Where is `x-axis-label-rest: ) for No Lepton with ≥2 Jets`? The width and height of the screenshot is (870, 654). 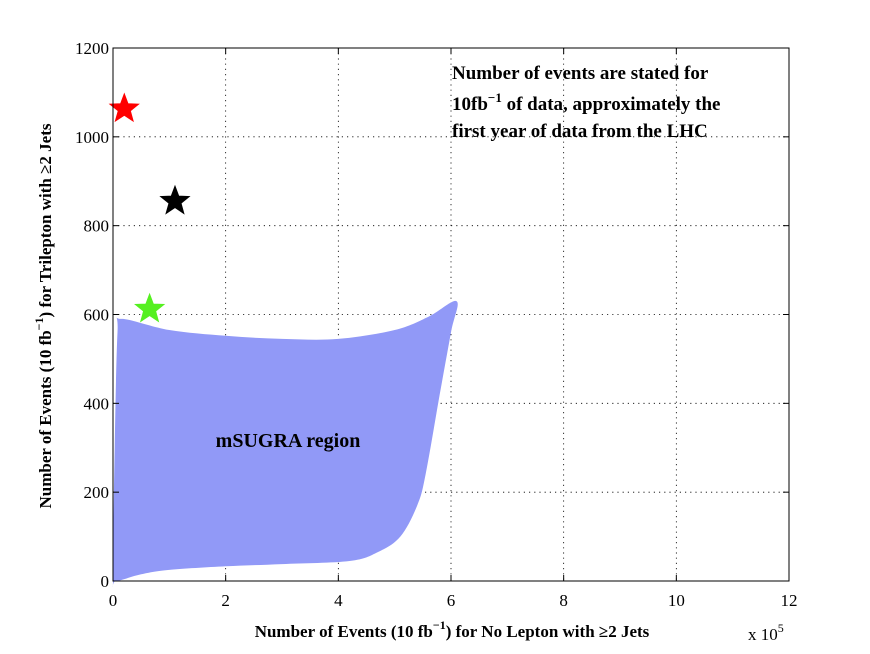
x-axis-label-rest: ) for No Lepton with ≥2 Jets is located at coordinates (548, 631).